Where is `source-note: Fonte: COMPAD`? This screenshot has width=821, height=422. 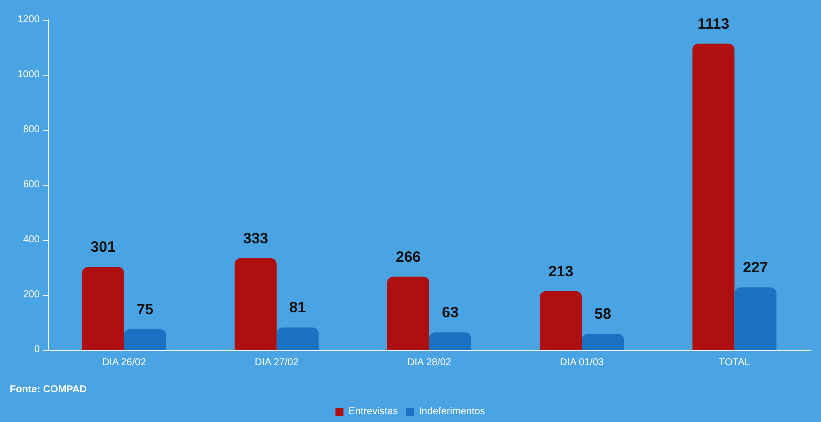 source-note: Fonte: COMPAD is located at coordinates (49, 390).